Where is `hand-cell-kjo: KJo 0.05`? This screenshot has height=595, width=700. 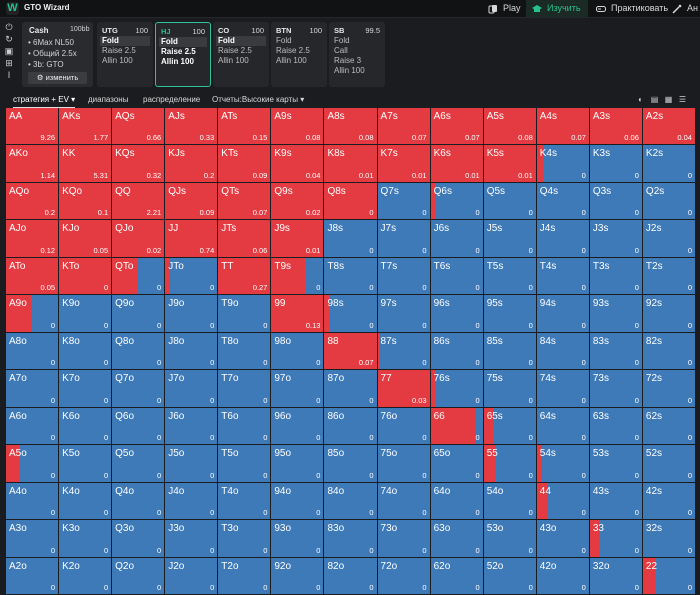
hand-cell-kjo: KJo 0.05 is located at coordinates (86, 239).